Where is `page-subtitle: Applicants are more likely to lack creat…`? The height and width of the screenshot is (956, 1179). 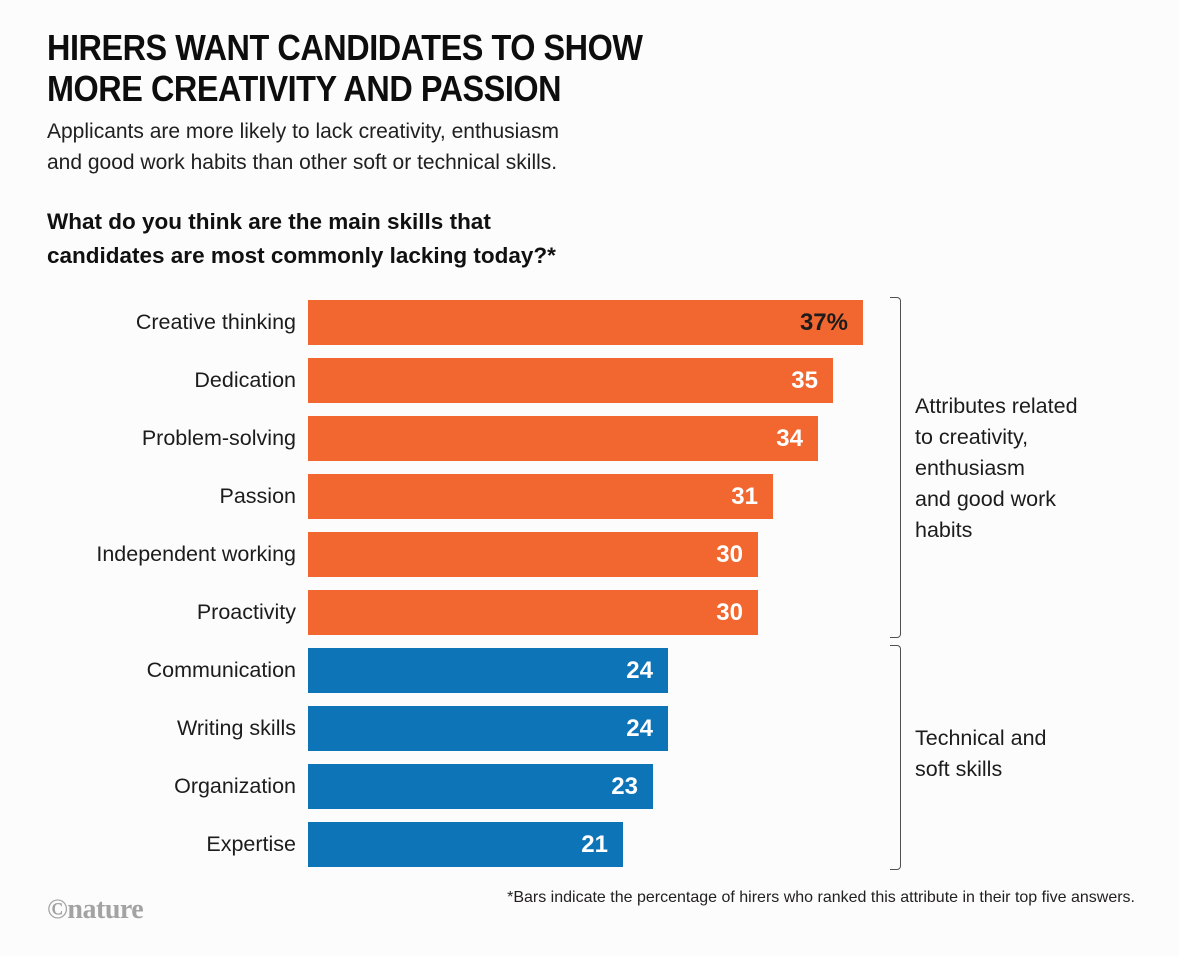 page-subtitle: Applicants are more likely to lack creat… is located at coordinates (303, 147).